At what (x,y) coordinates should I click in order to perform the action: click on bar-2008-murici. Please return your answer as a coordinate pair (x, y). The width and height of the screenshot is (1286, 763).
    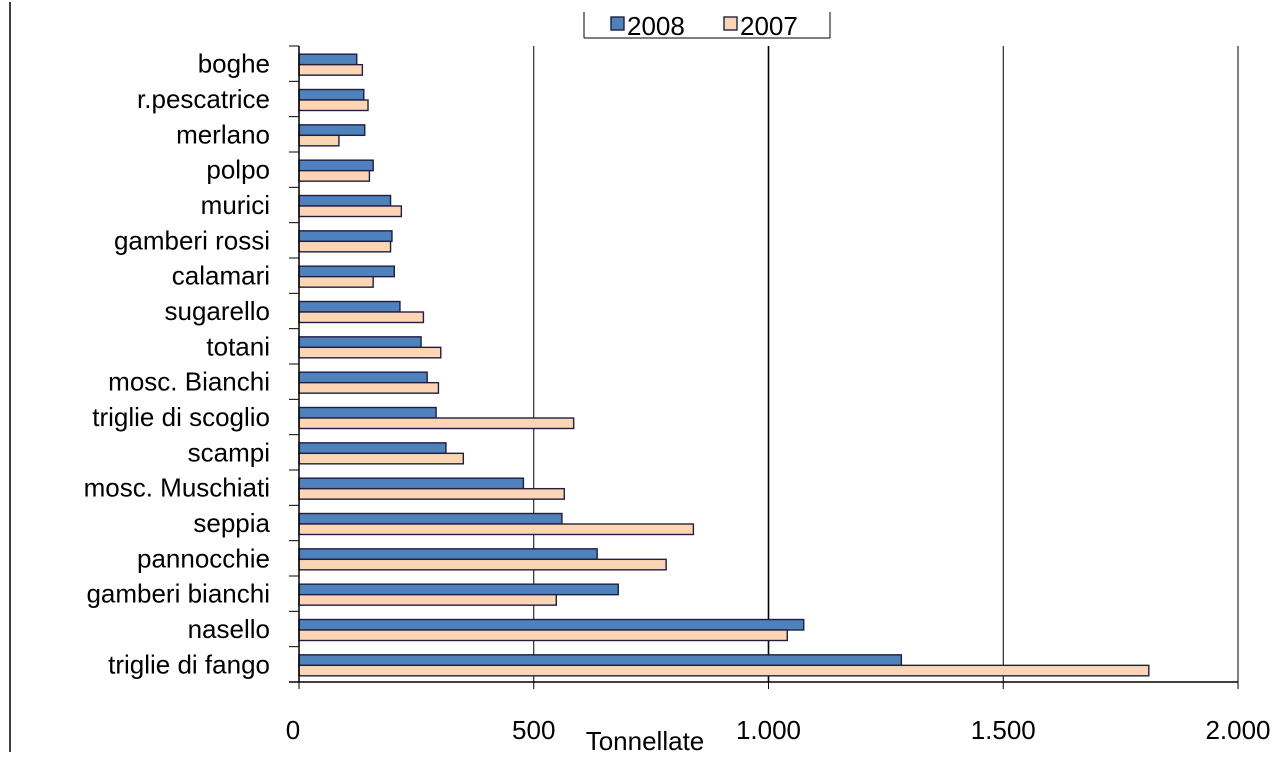
    Looking at the image, I should click on (345, 200).